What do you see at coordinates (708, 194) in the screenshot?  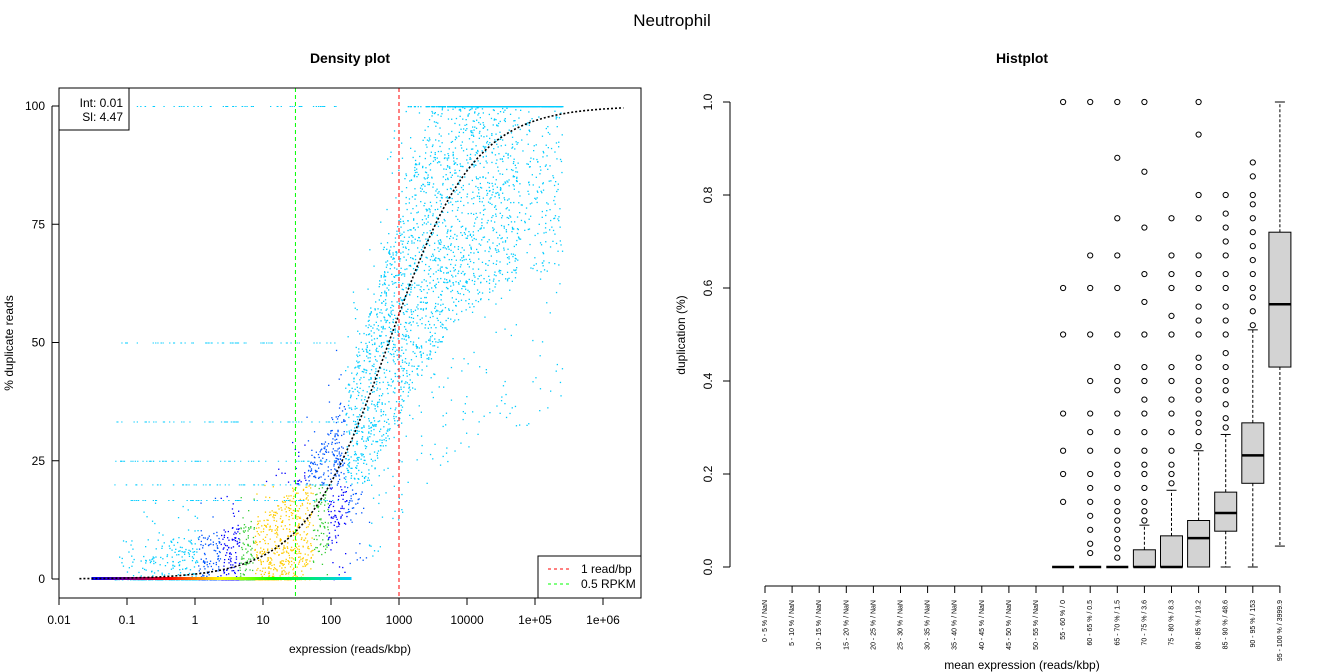 I see `y-tick-label: 0.8` at bounding box center [708, 194].